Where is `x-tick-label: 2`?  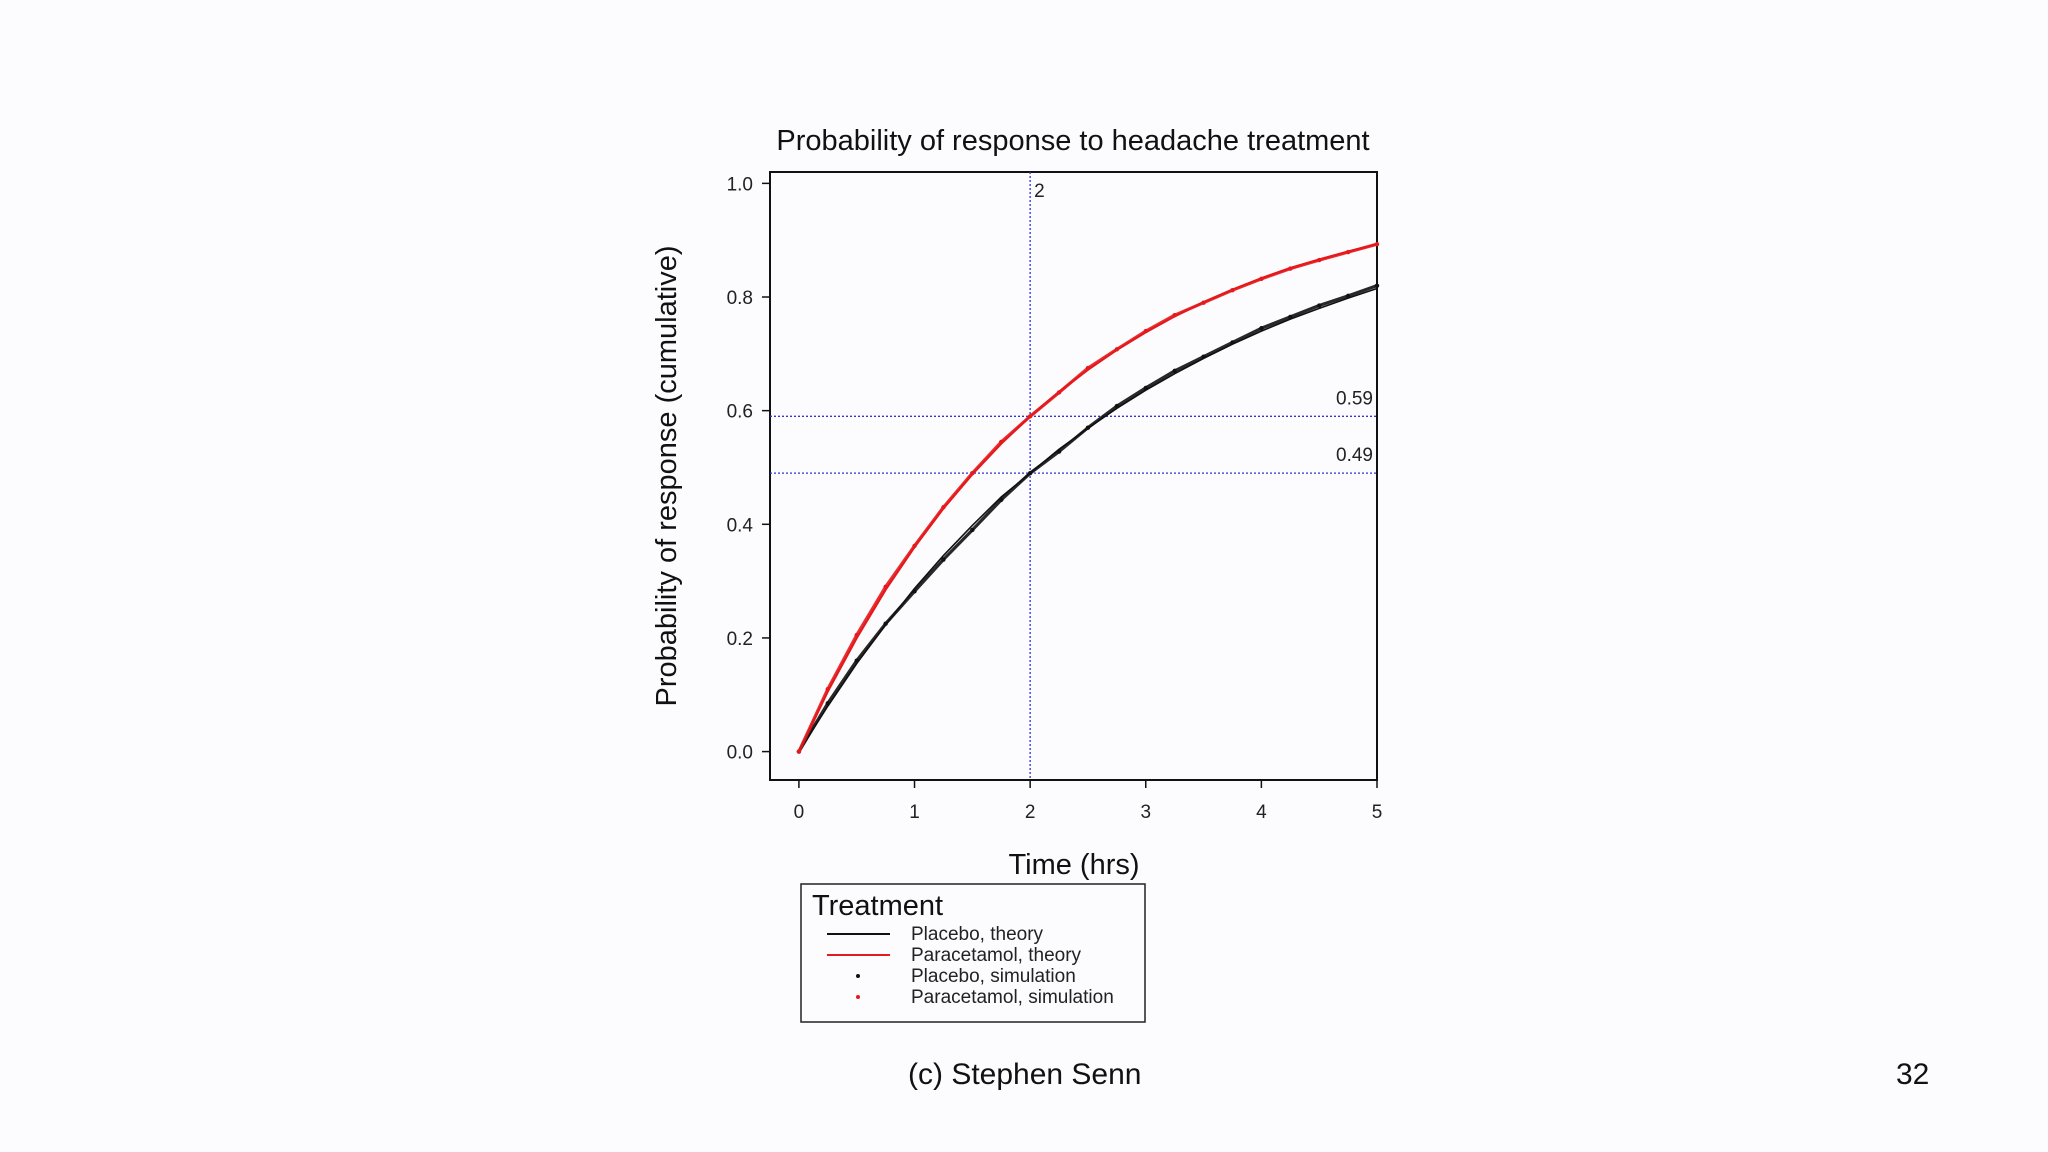
x-tick-label: 2 is located at coordinates (1030, 812).